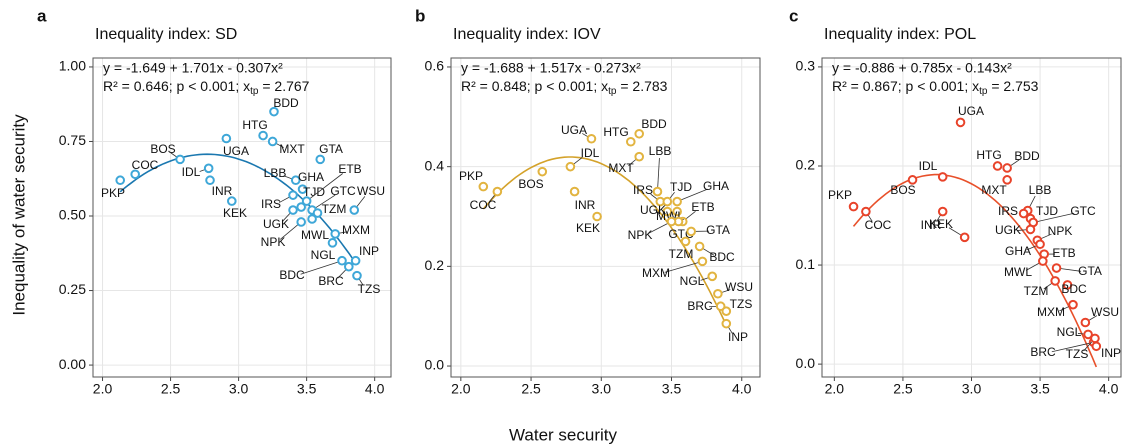  I want to click on y-tick-label: 0.25, so click(72, 289).